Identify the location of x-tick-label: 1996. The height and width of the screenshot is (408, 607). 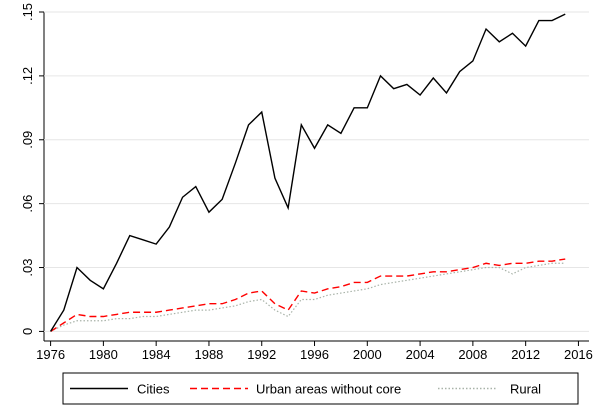
(314, 354).